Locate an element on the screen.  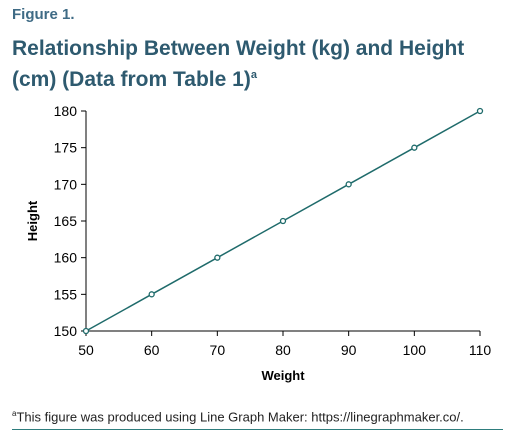
x-ticks: 50 60 70 80 90 100 110 is located at coordinates (284, 344).